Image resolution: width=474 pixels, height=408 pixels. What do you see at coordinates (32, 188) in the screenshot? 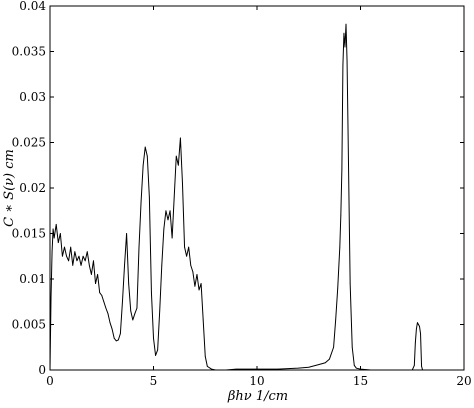
I see `y-tick-label: 0.02` at bounding box center [32, 188].